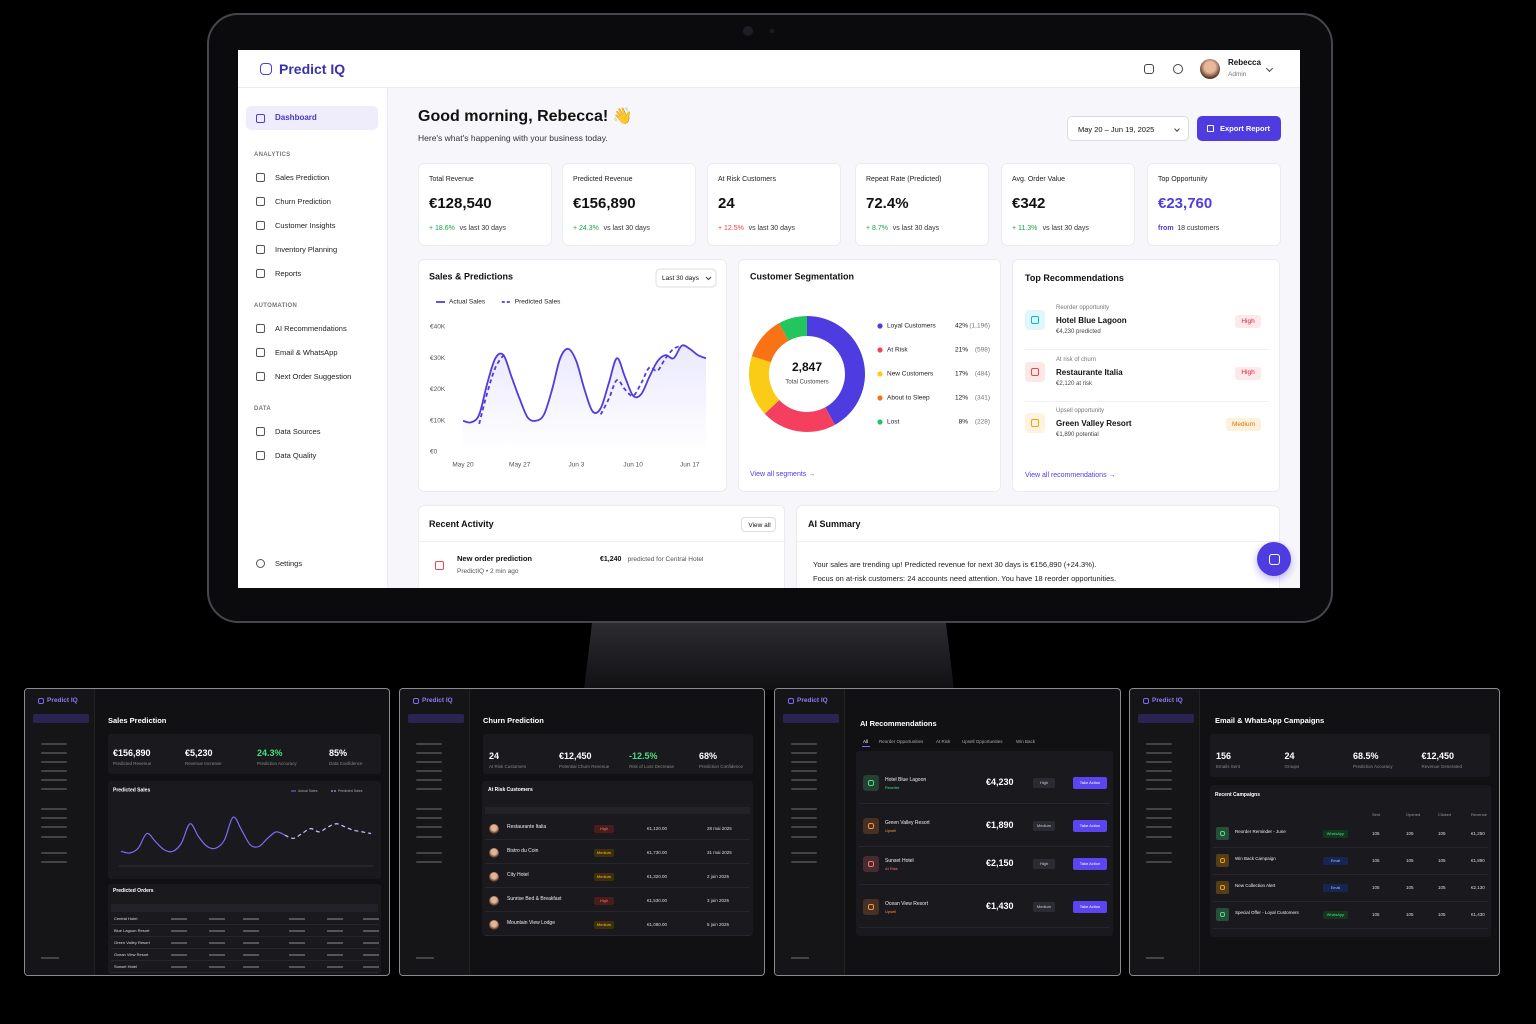 This screenshot has height=1024, width=1536. I want to click on link: View all segments →, so click(783, 474).